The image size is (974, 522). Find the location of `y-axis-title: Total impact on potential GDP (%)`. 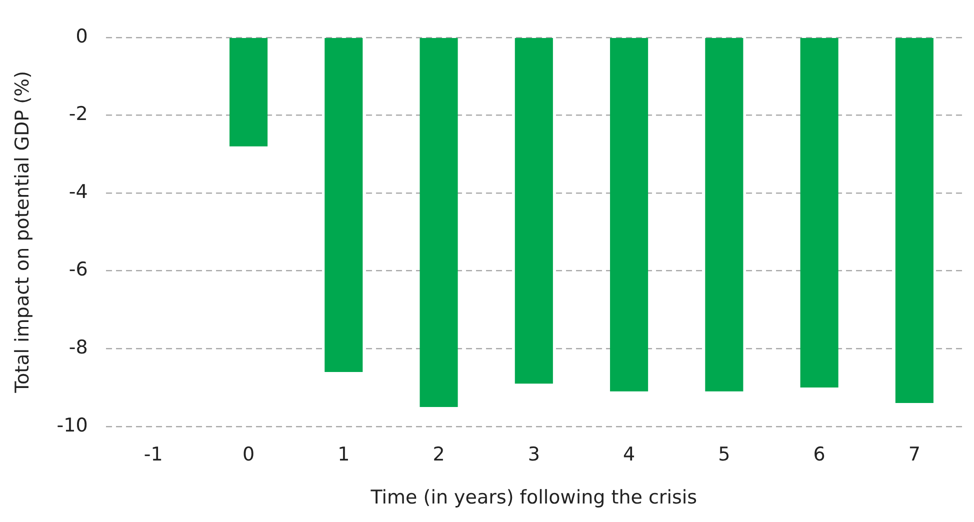

y-axis-title: Total impact on potential GDP (%) is located at coordinates (22, 232).